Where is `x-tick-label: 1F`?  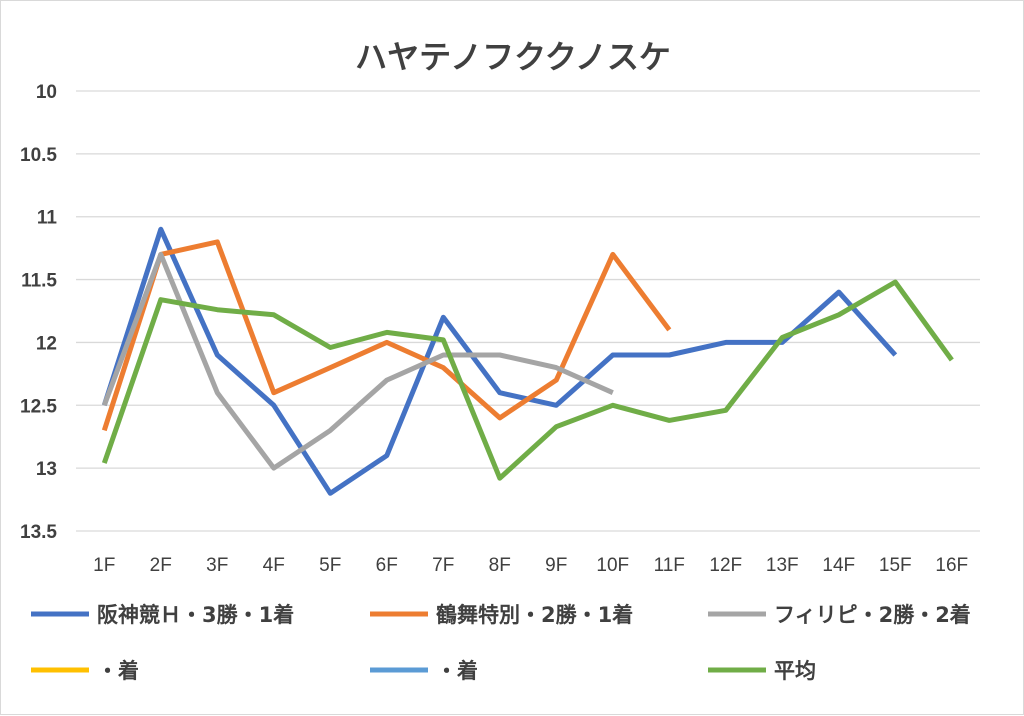 x-tick-label: 1F is located at coordinates (104, 565).